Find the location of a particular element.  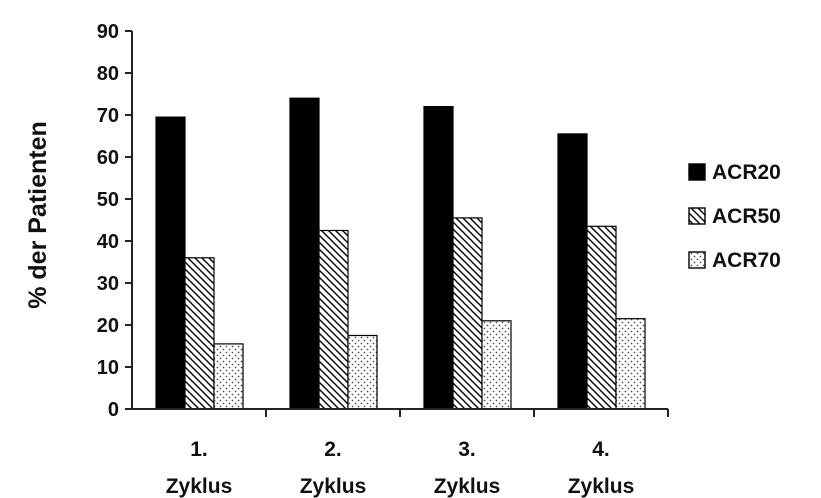

legend-label-acr20: ACR20 is located at coordinates (746, 172).